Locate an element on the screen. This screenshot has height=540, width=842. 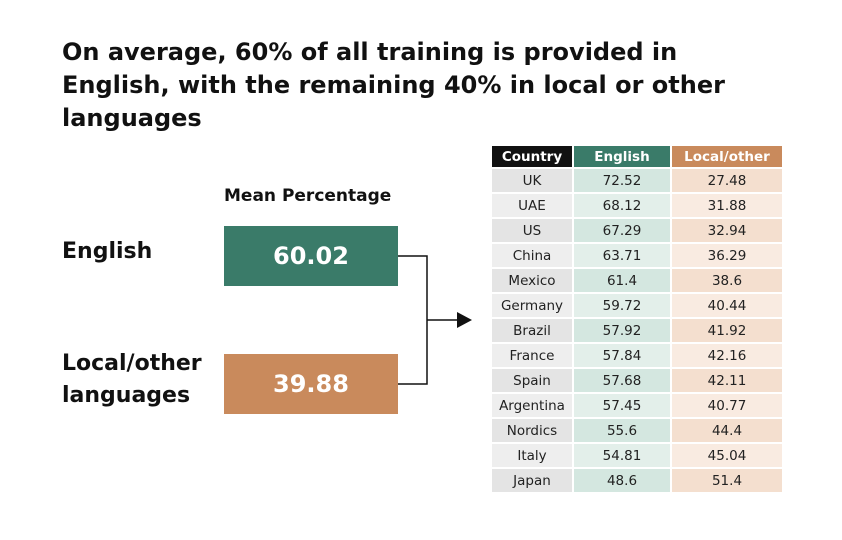
table-row: UK 72.52 27.48 is located at coordinates (638, 181).